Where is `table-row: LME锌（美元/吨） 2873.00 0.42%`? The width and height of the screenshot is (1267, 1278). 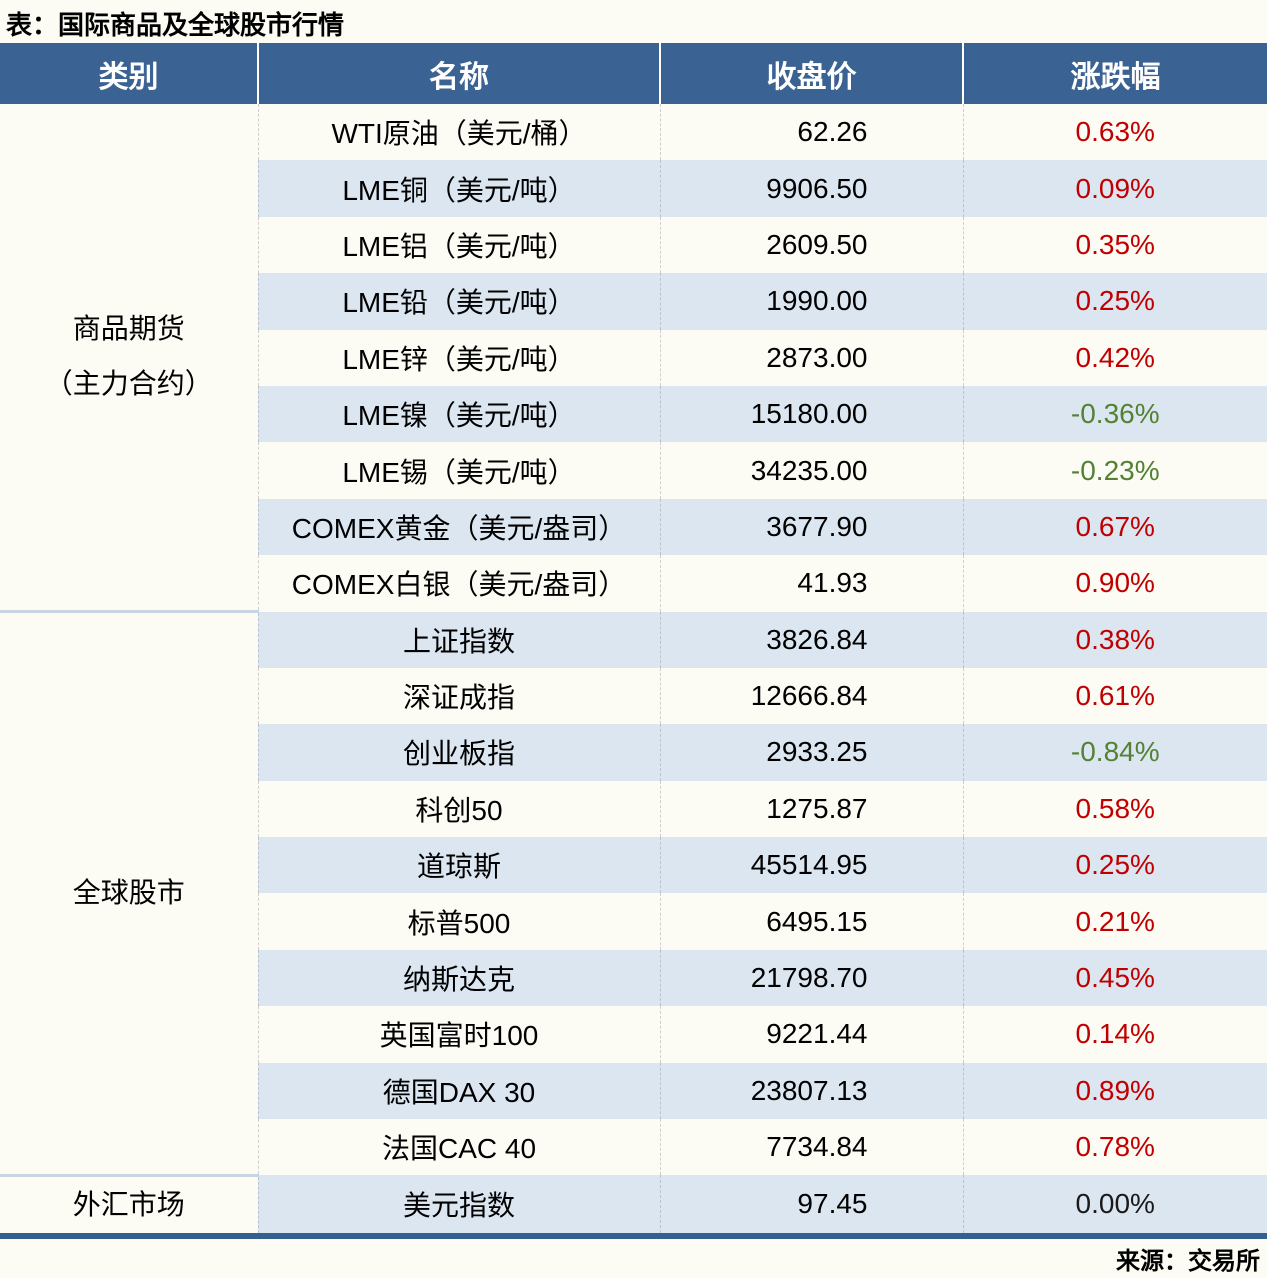 table-row: LME锌（美元/吨） 2873.00 0.42% is located at coordinates (633, 357).